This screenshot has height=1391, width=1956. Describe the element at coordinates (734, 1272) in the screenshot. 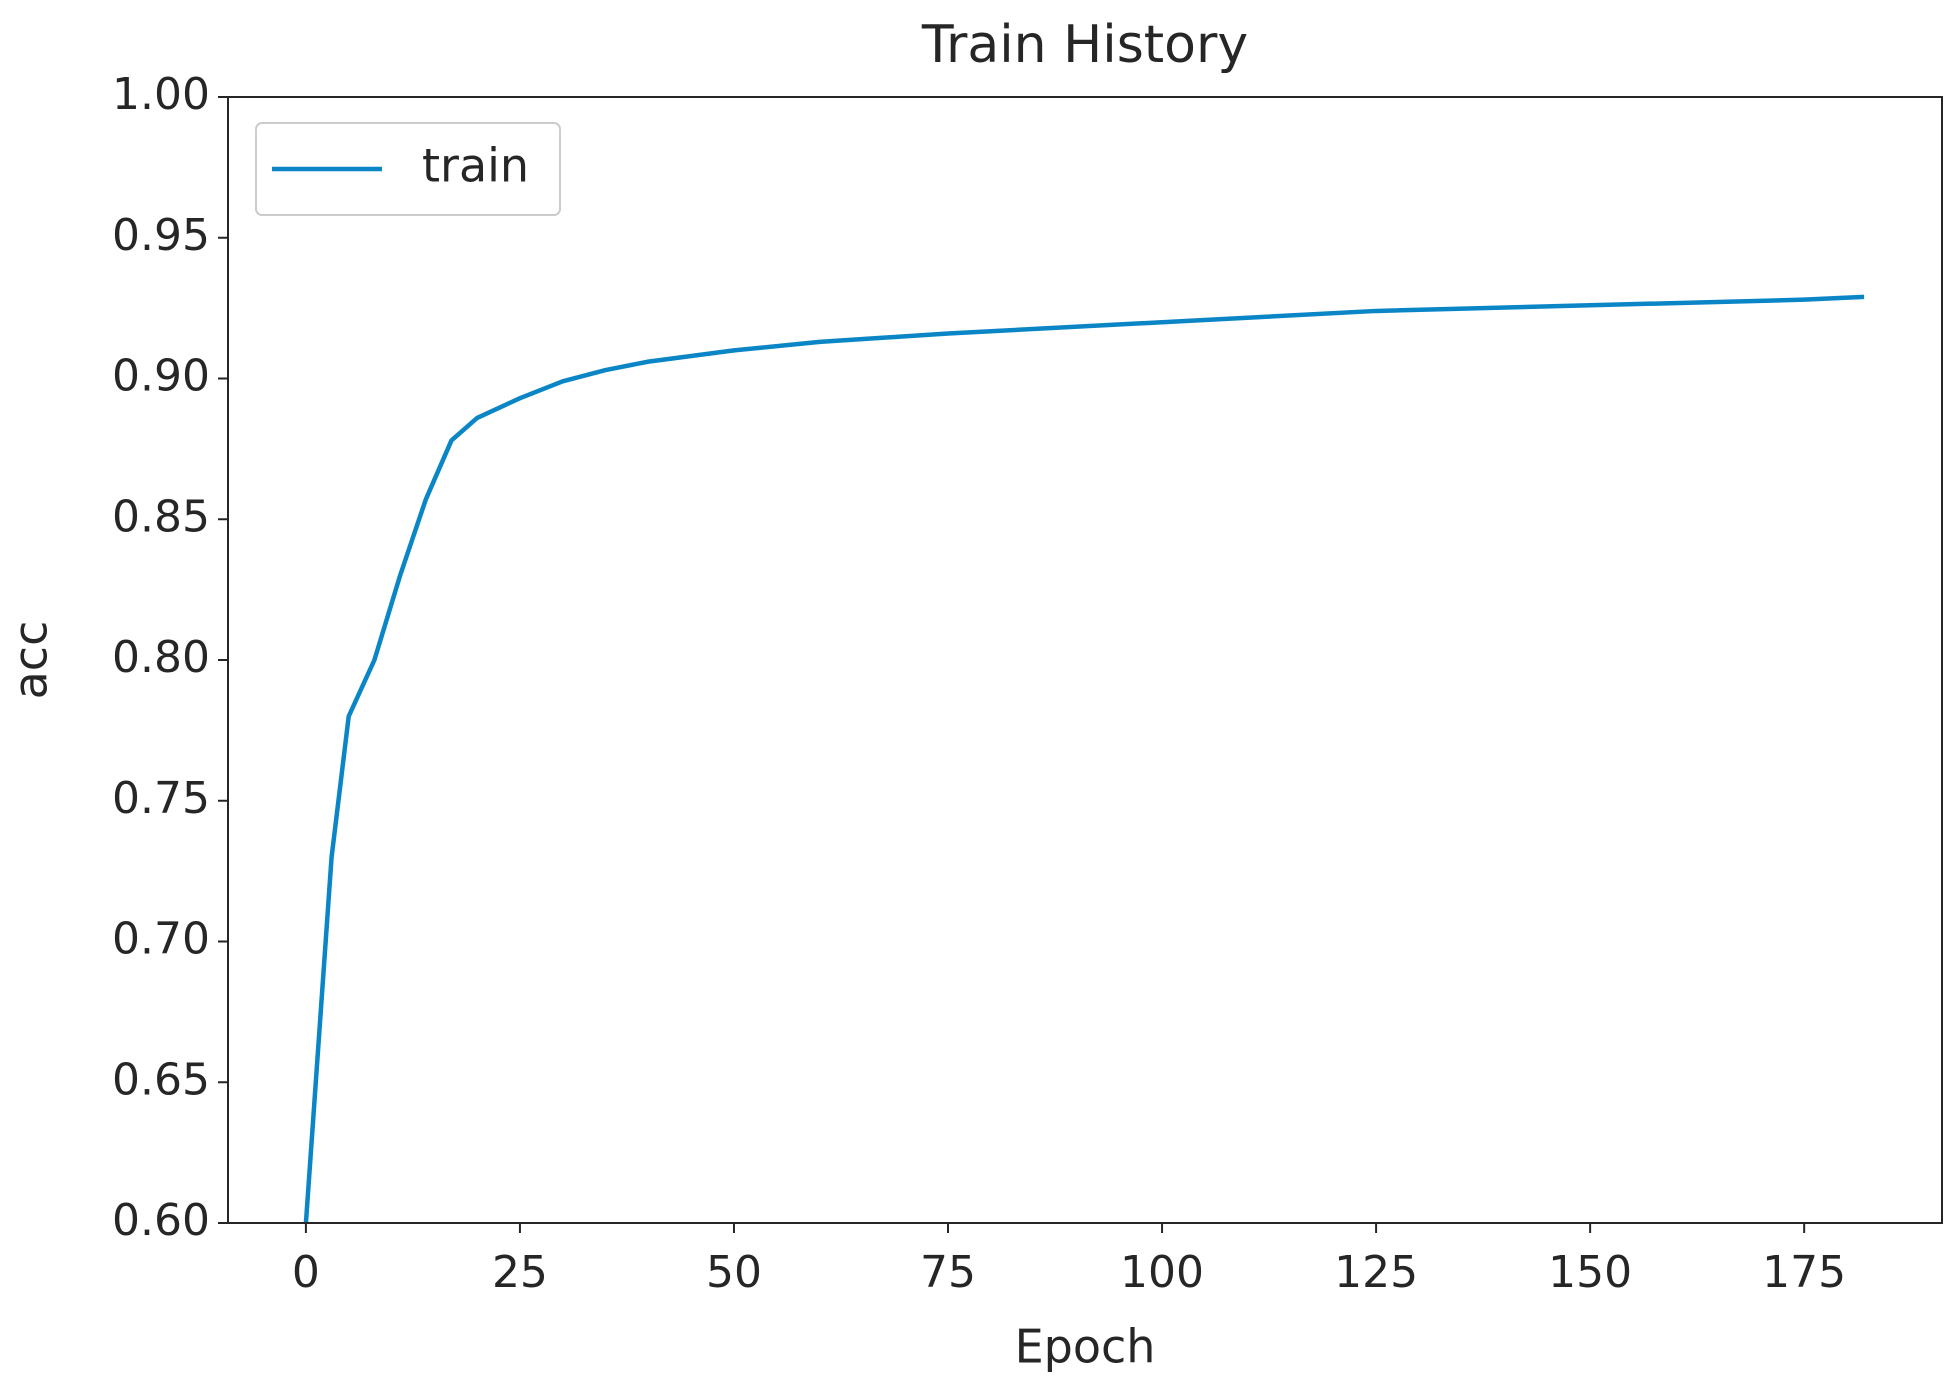

I see `x-tick-label: 50` at that location.